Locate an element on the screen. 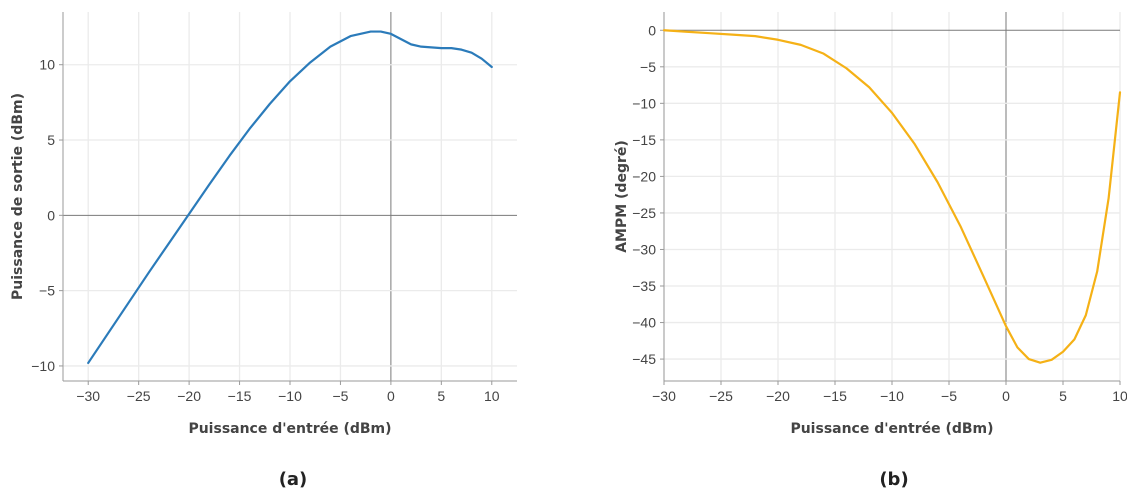  panel-caption: (b) is located at coordinates (893, 479).